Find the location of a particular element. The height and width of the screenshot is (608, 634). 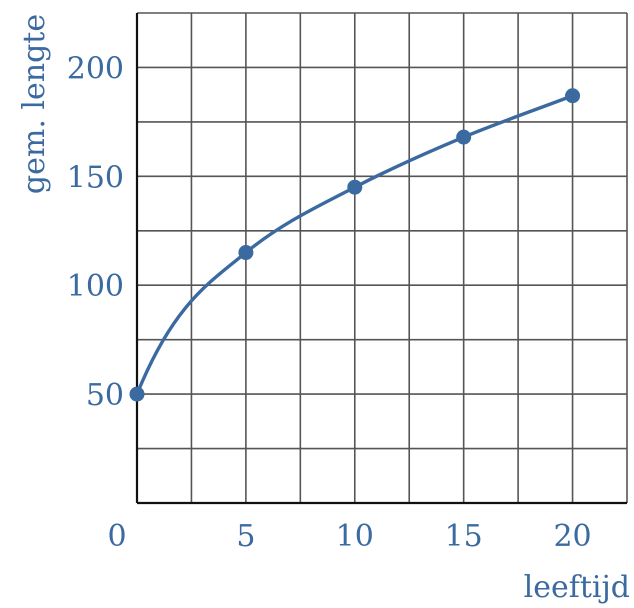

y-tick-labels: 50 100 150 200 is located at coordinates (95, 232).